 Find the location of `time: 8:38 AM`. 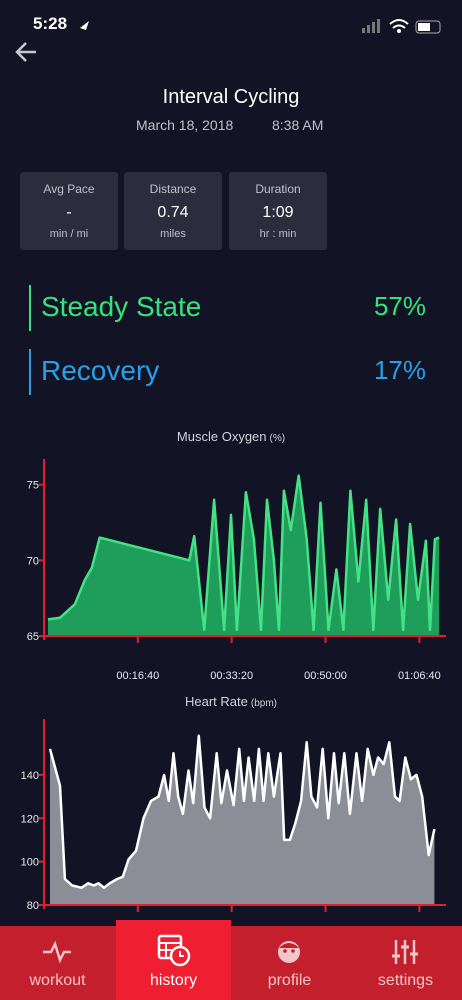

time: 8:38 AM is located at coordinates (298, 125).